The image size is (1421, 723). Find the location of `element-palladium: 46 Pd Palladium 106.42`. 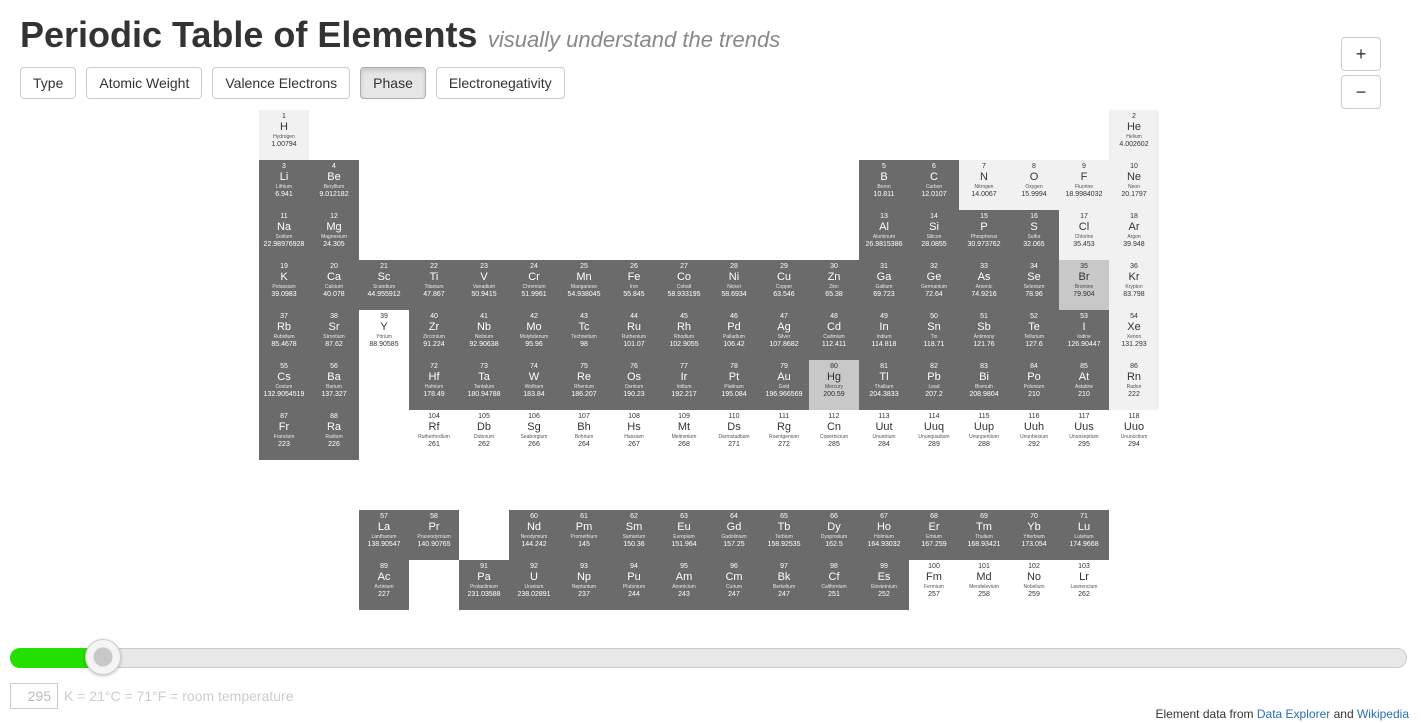

element-palladium: 46 Pd Palladium 106.42 is located at coordinates (734, 335).